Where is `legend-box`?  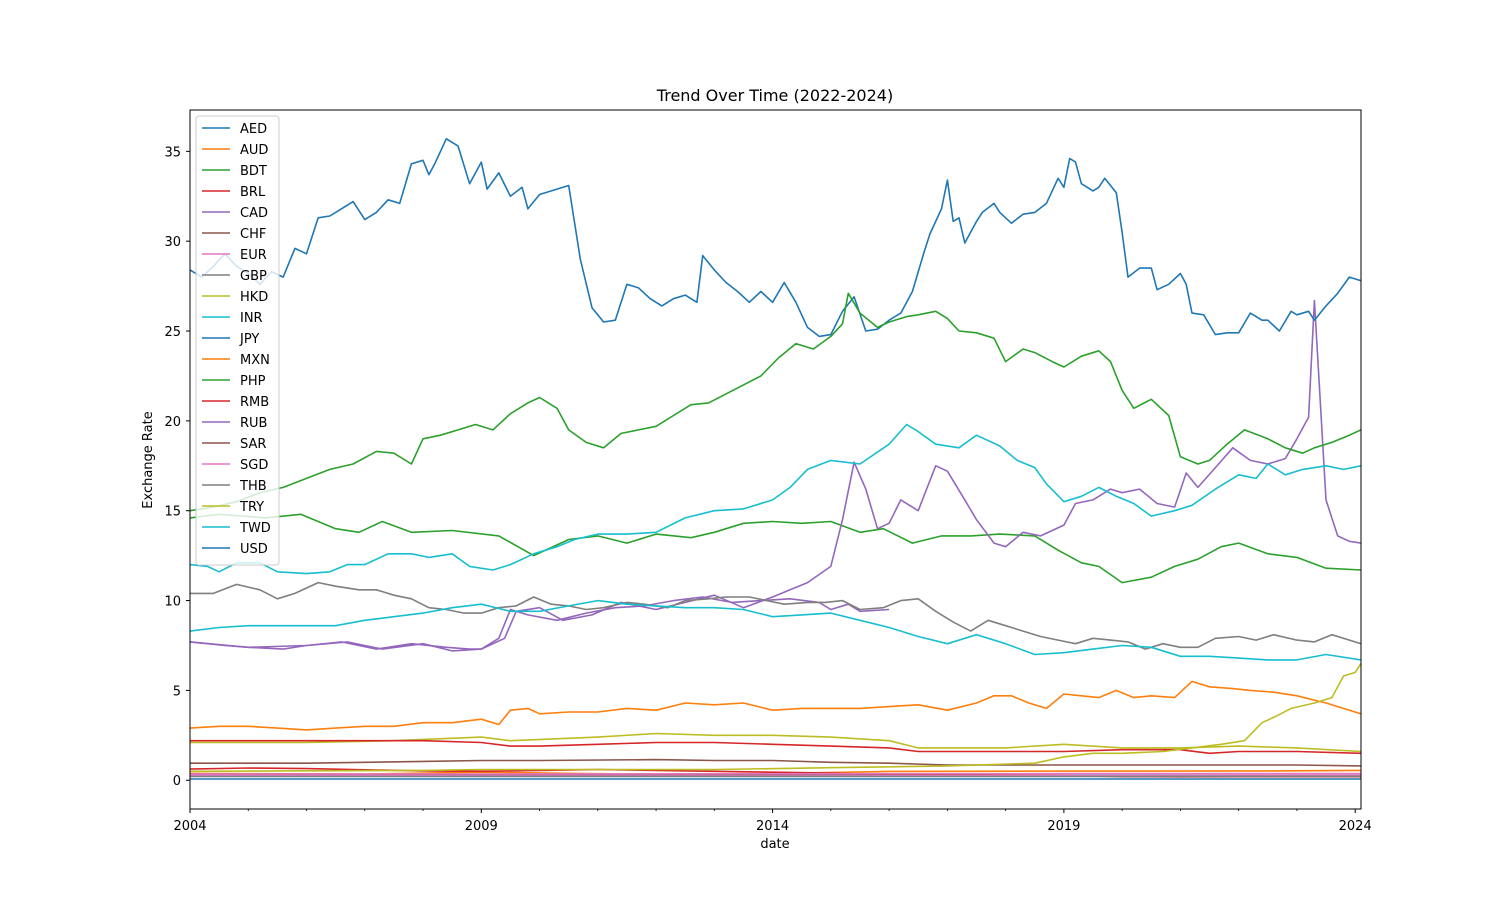
legend-box is located at coordinates (237, 340).